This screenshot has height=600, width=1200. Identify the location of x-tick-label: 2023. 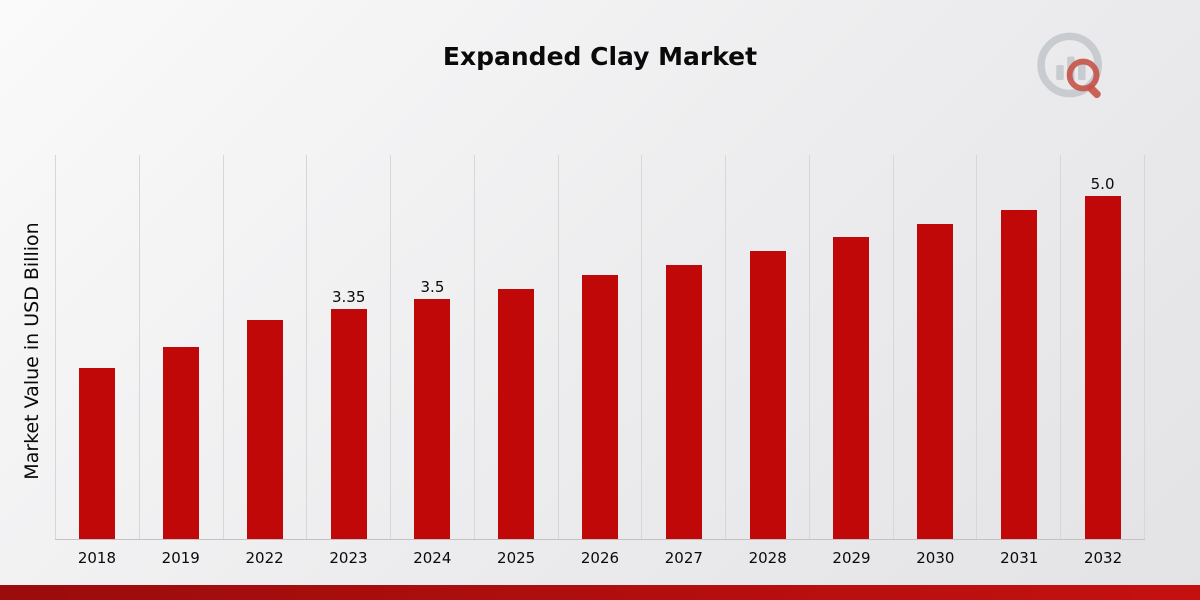
(348, 558).